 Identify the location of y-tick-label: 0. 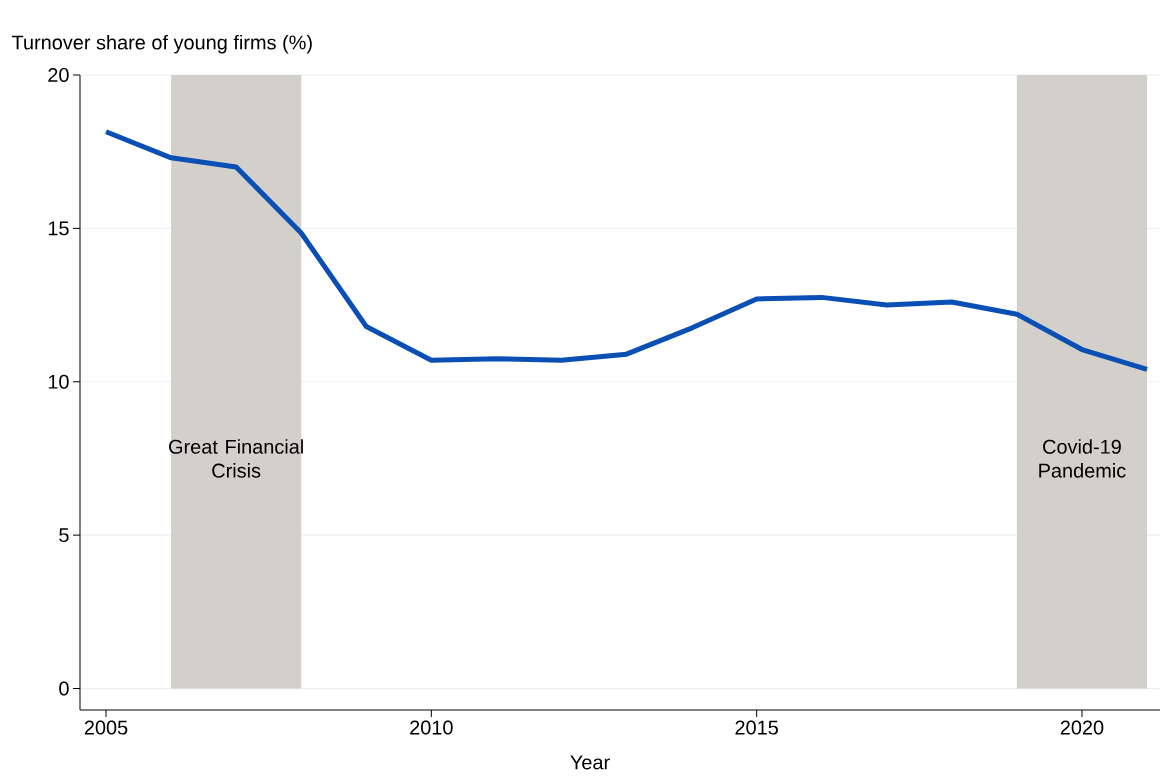
(64, 688).